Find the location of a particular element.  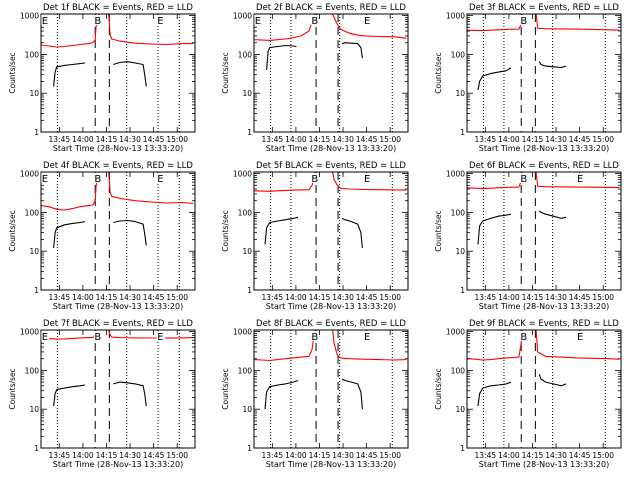

panel-title: Det 4f BLACK = Events, RED = LLD is located at coordinates (118, 166).